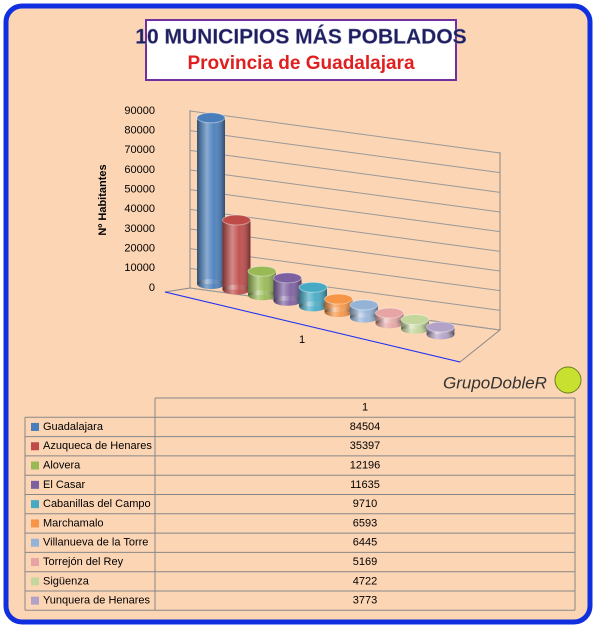 The width and height of the screenshot is (596, 633). I want to click on y-tick-label: 40000, so click(139, 209).